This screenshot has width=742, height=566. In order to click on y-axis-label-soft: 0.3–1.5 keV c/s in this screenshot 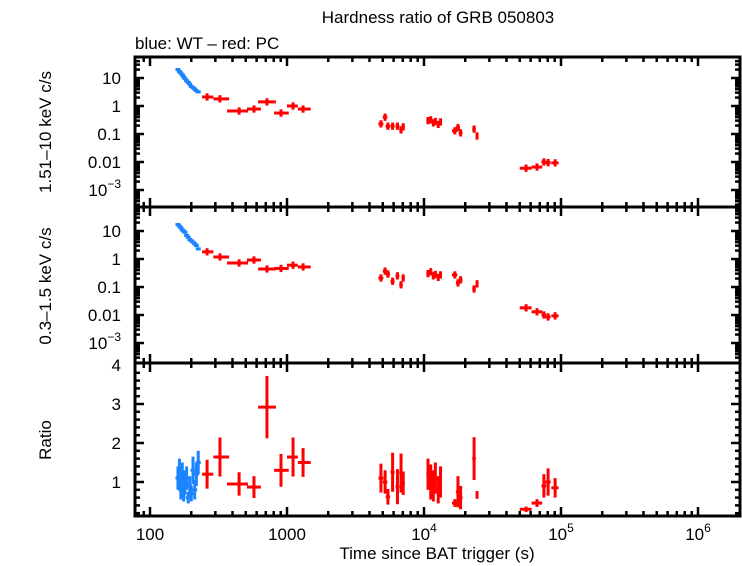, I will do `click(45, 285)`.